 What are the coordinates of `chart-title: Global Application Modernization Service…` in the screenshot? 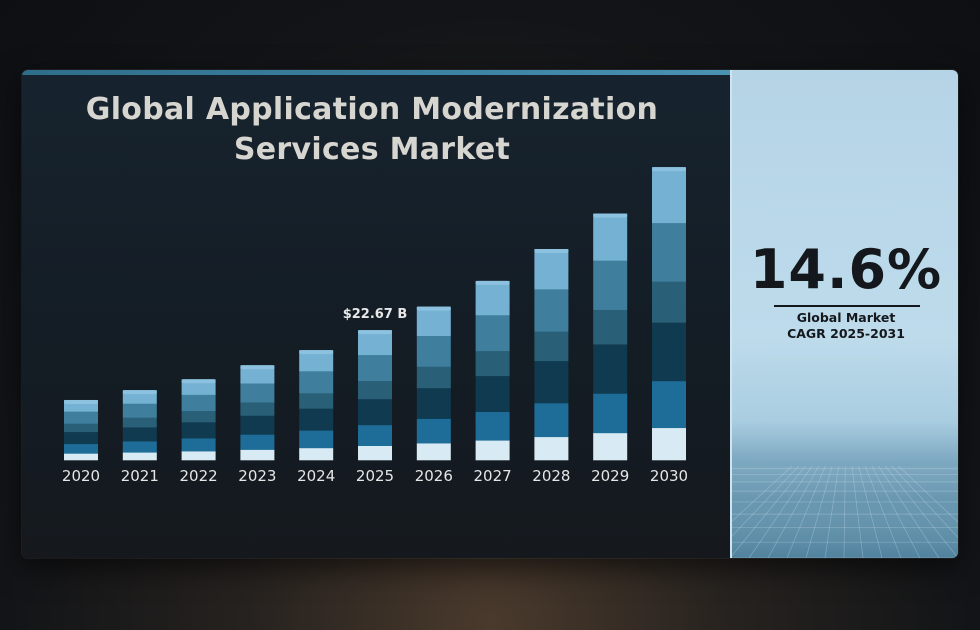 It's located at (372, 130).